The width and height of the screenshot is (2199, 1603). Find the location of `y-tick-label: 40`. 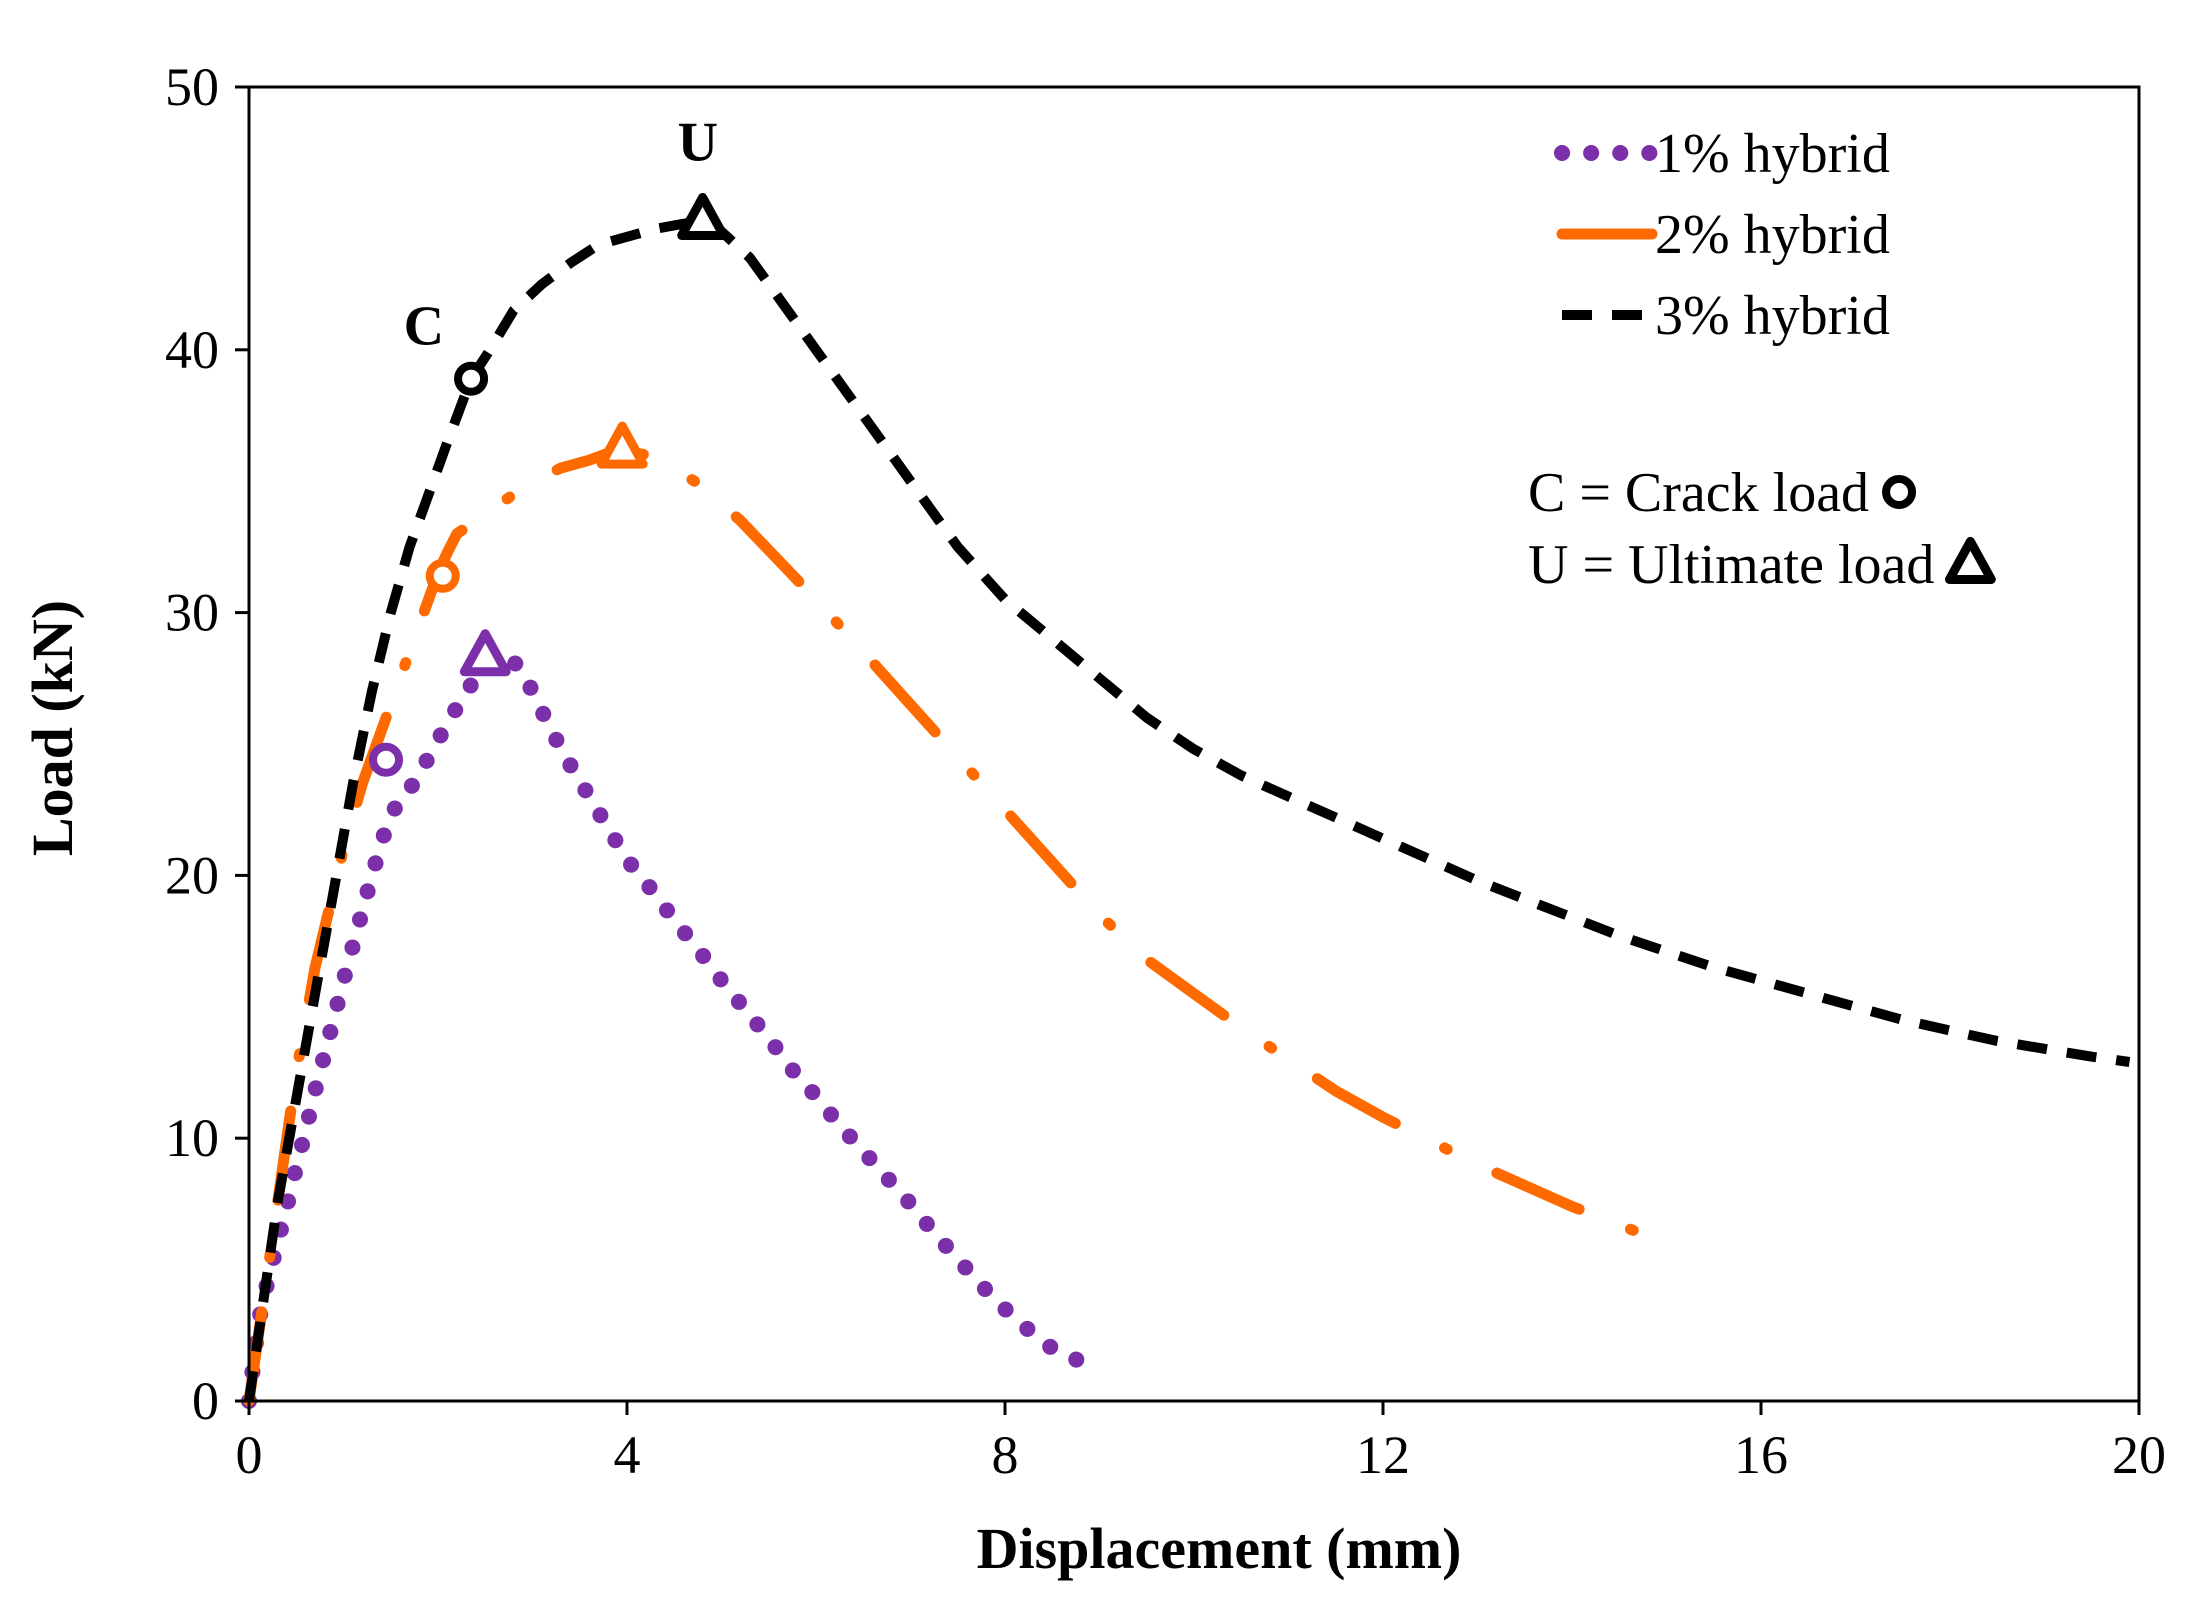

y-tick-label: 40 is located at coordinates (192, 350).